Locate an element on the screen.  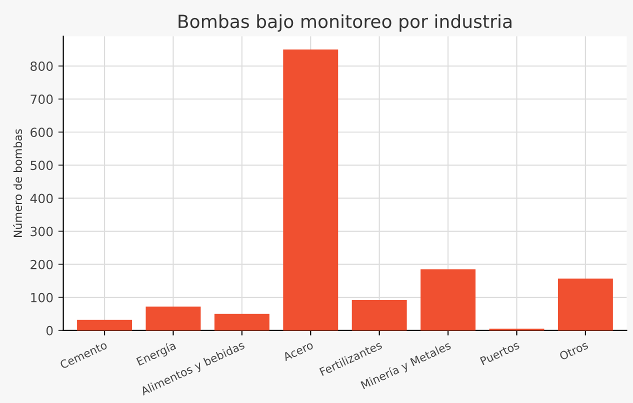
x-tick-label: Otros is located at coordinates (573, 350).